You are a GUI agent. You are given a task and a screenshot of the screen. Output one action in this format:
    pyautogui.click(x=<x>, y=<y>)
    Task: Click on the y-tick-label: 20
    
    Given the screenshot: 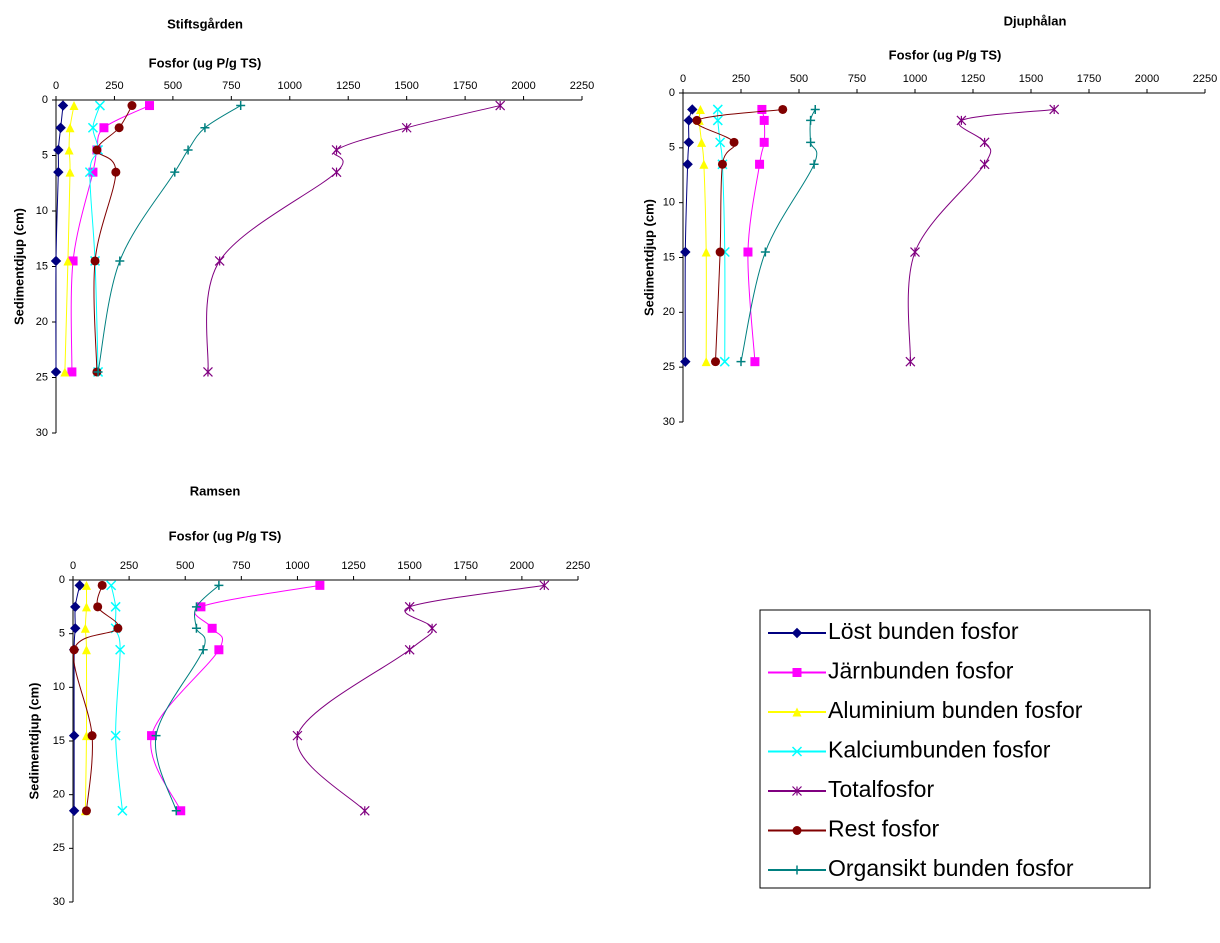 What is the action you would take?
    pyautogui.click(x=669, y=312)
    